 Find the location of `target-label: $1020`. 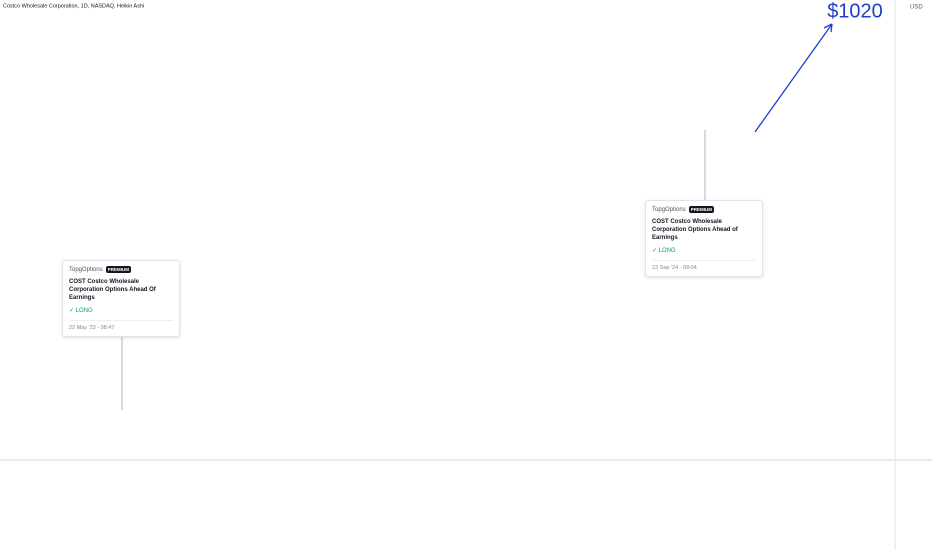

target-label: $1020 is located at coordinates (855, 11).